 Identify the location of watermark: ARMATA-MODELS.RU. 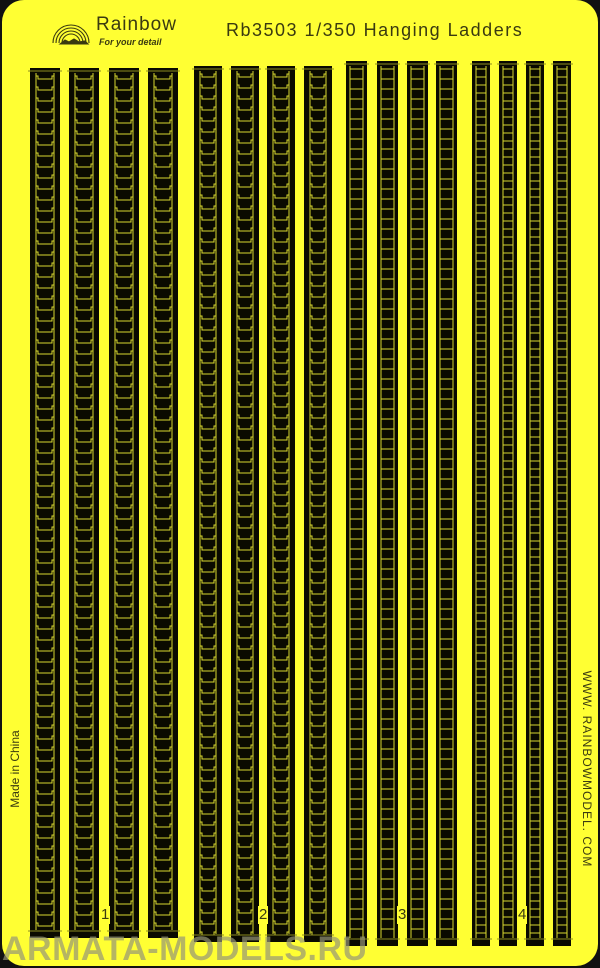
(185, 949).